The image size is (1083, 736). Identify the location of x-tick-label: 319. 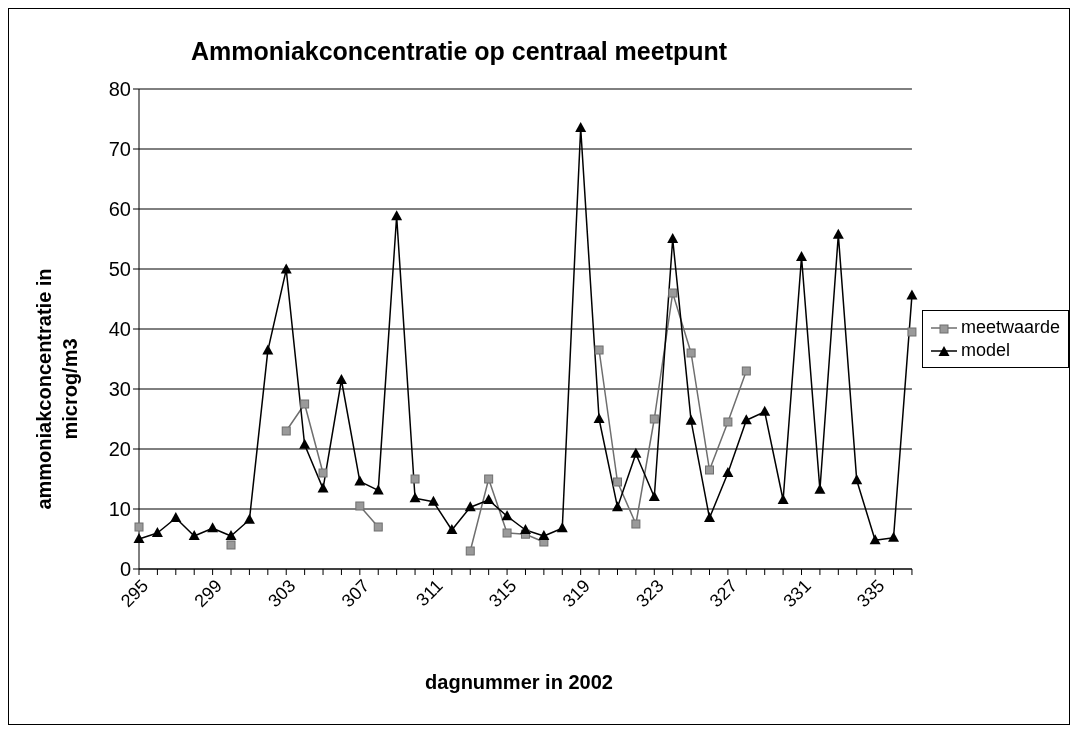
(576, 593).